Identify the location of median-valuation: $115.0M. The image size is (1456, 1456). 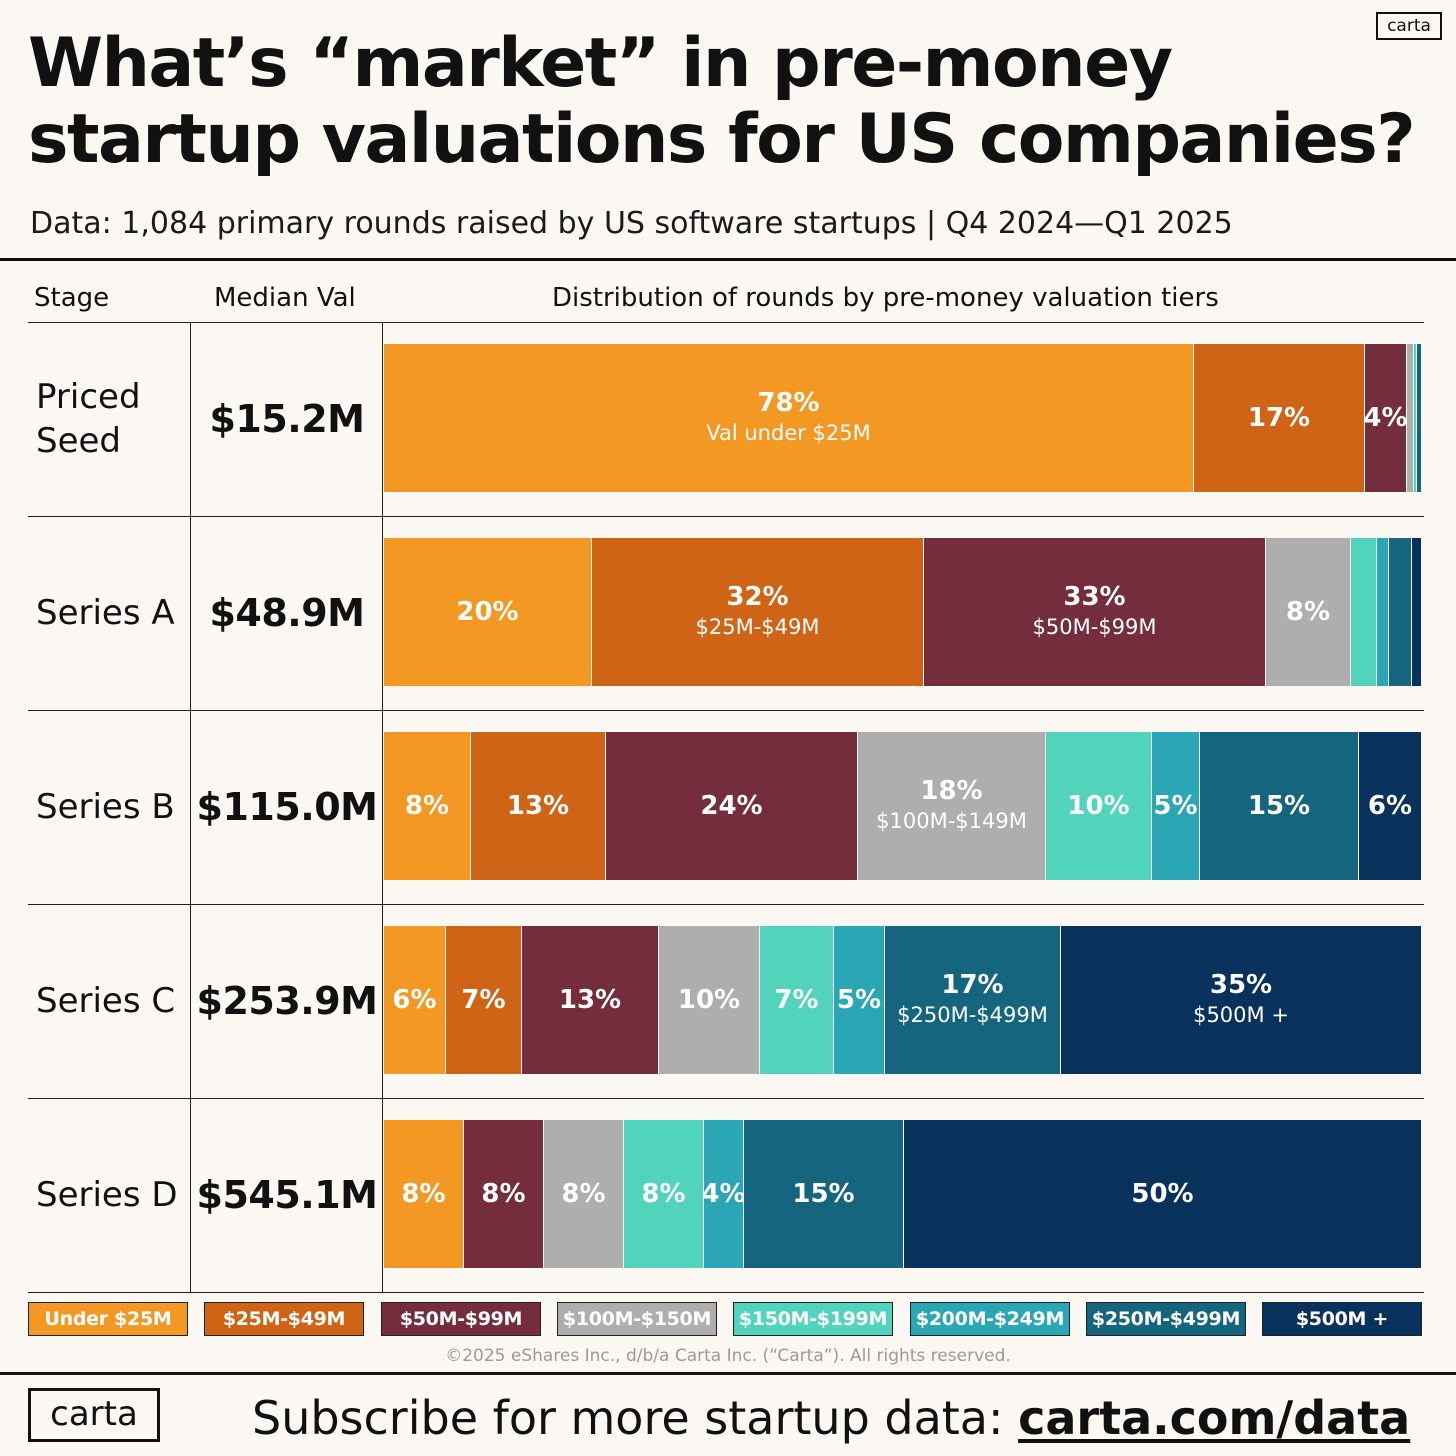
(287, 807).